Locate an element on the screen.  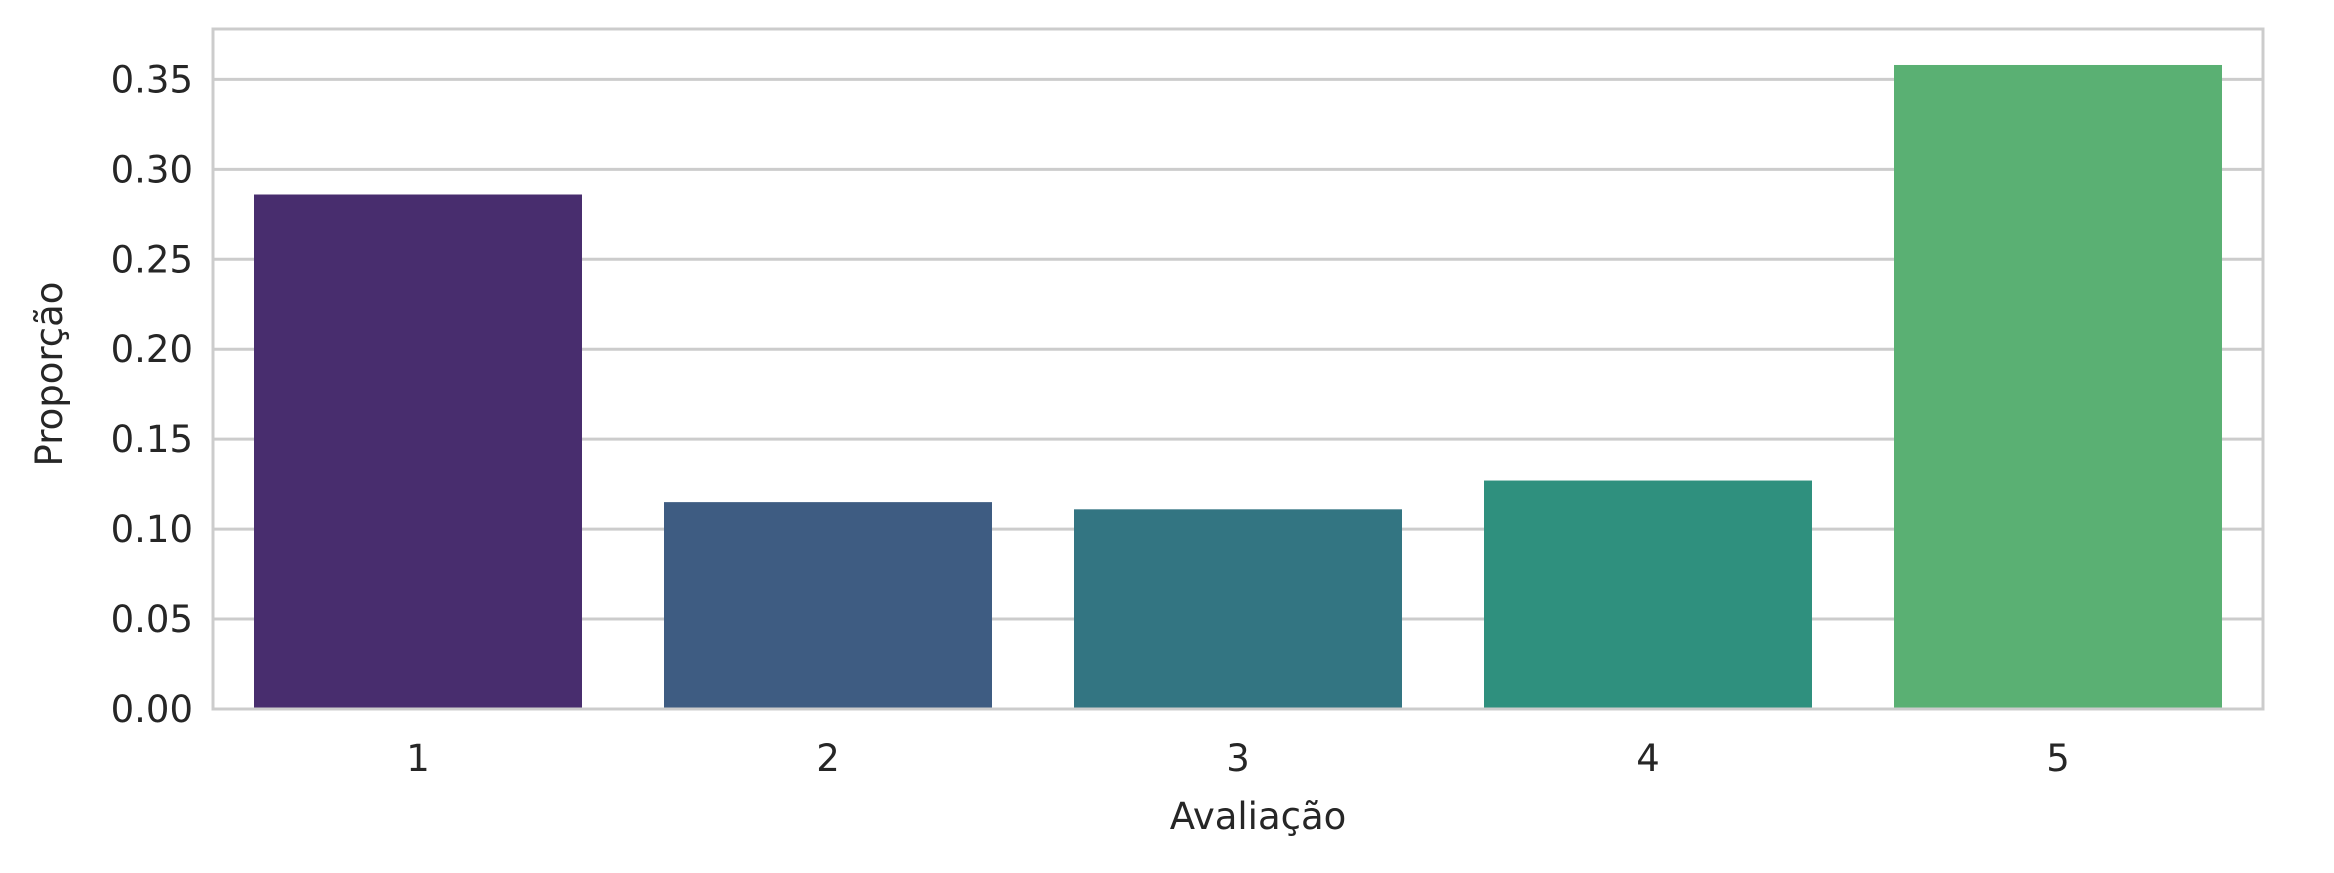
x-axis-label: Avaliação is located at coordinates (1258, 816).